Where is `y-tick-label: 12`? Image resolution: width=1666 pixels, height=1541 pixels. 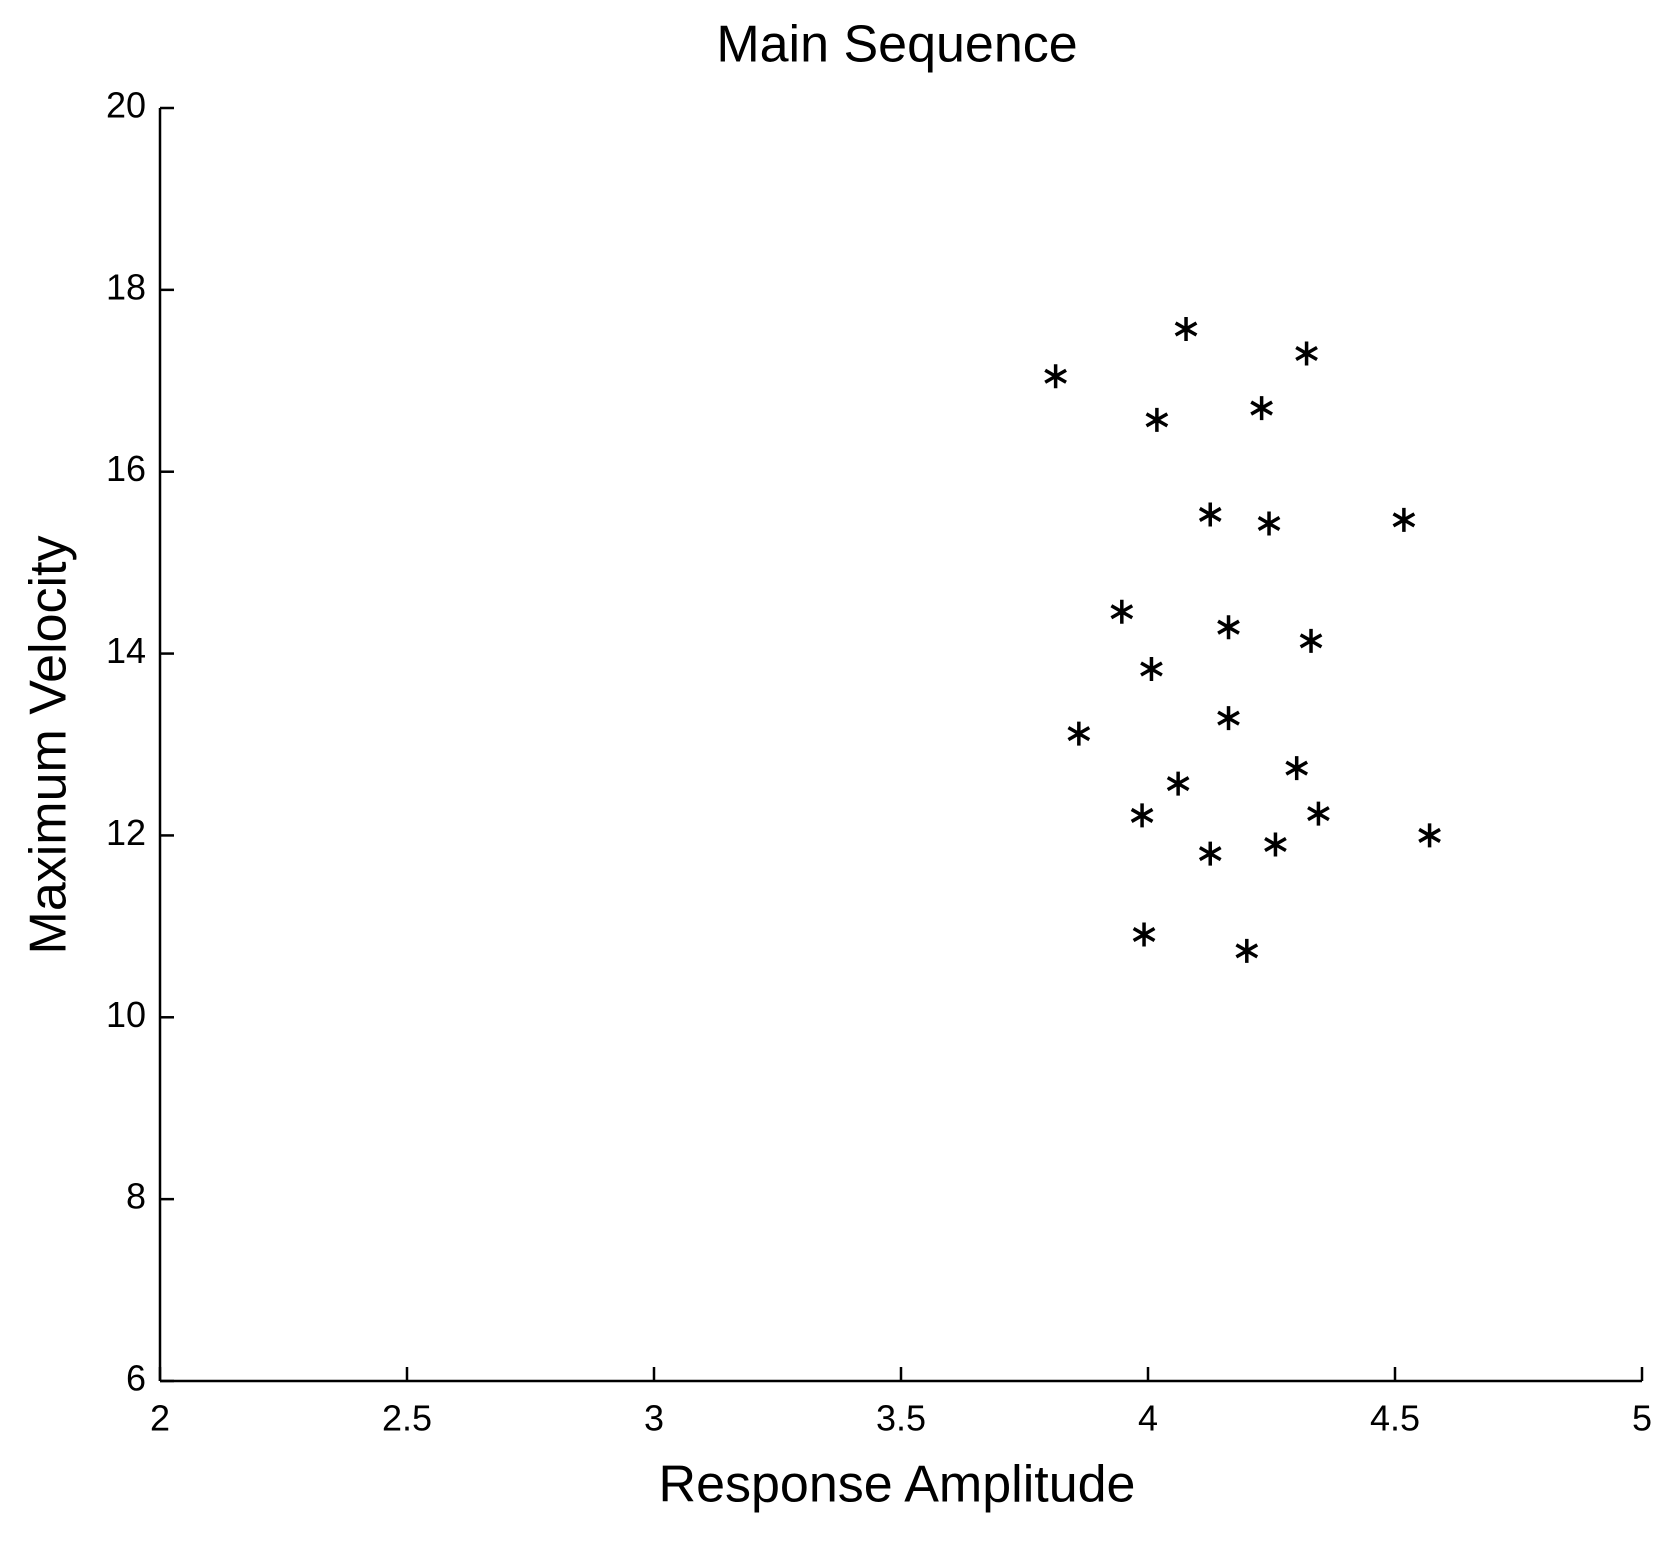 y-tick-label: 12 is located at coordinates (126, 832).